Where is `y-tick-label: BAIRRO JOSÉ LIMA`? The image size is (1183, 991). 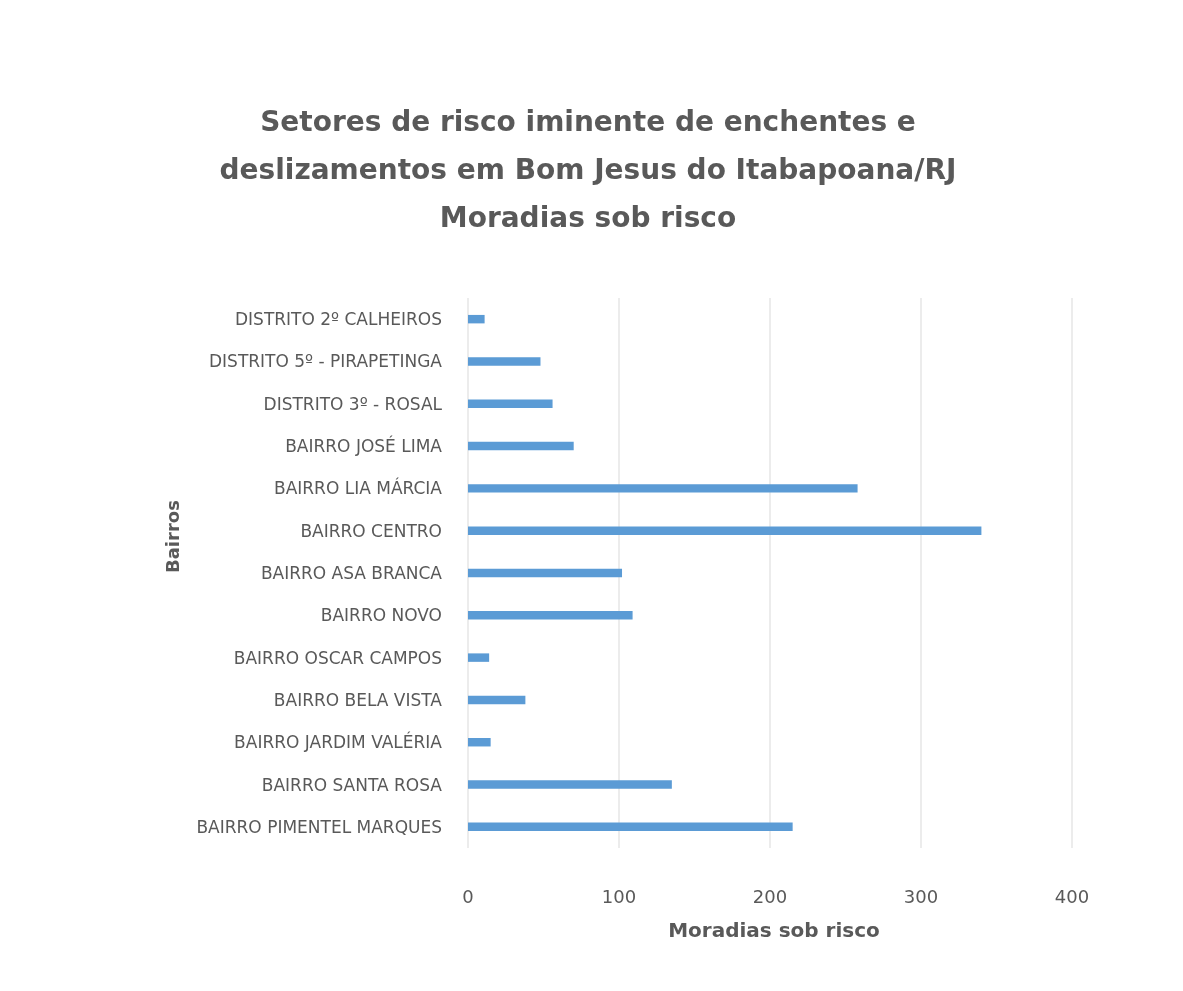
y-tick-label: BAIRRO JOSÉ LIMA is located at coordinates (364, 446).